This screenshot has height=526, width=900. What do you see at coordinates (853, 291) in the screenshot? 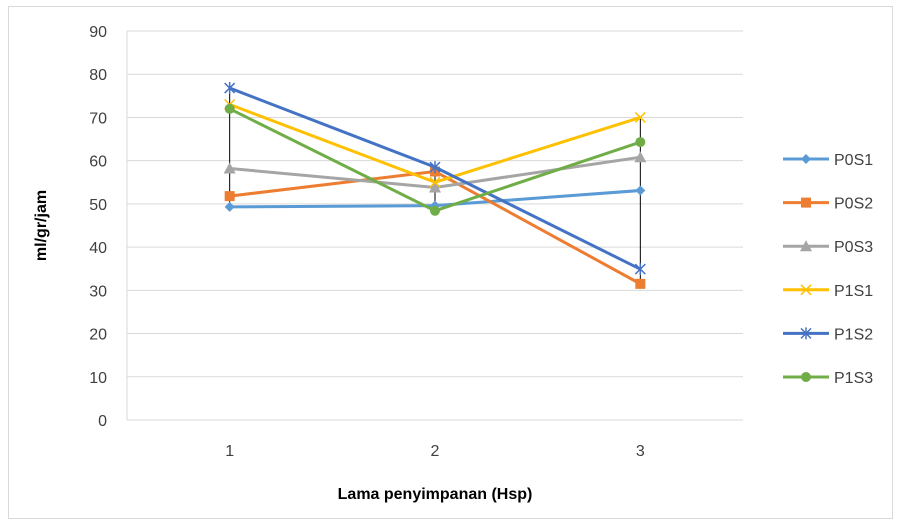
I see `legend-label-p1s1: P1S1` at bounding box center [853, 291].